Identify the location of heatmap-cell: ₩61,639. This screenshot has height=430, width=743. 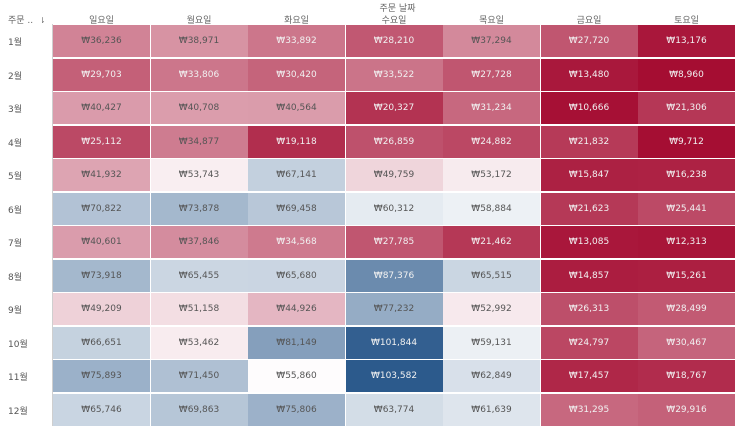
(491, 409).